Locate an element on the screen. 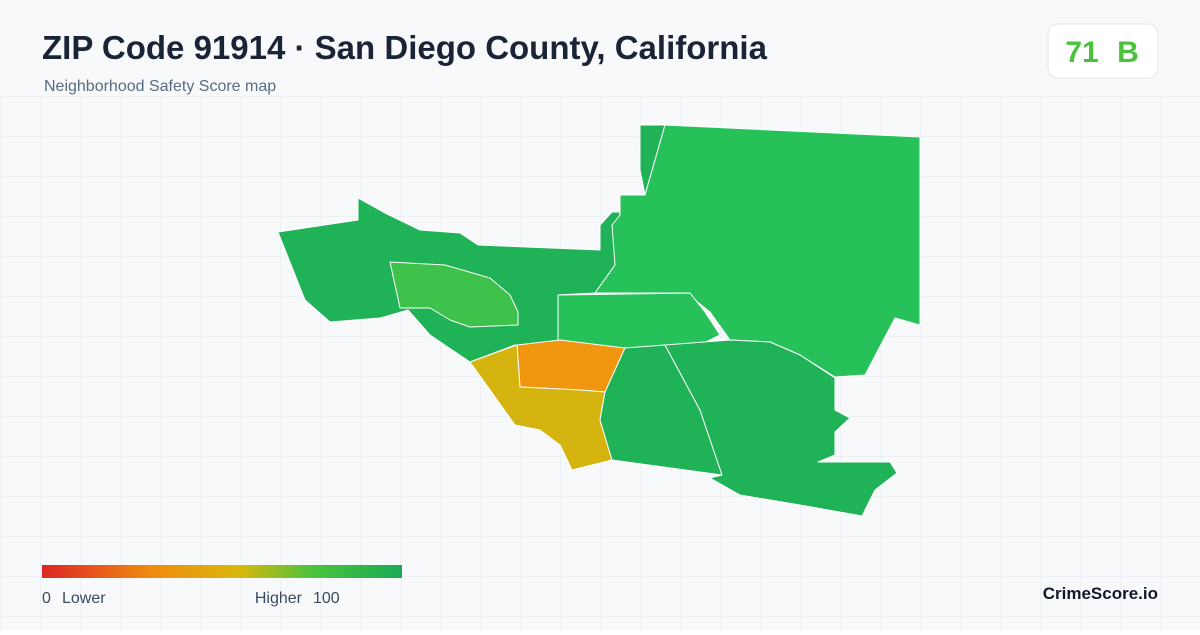 The image size is (1200, 635). score-box is located at coordinates (1103, 51).